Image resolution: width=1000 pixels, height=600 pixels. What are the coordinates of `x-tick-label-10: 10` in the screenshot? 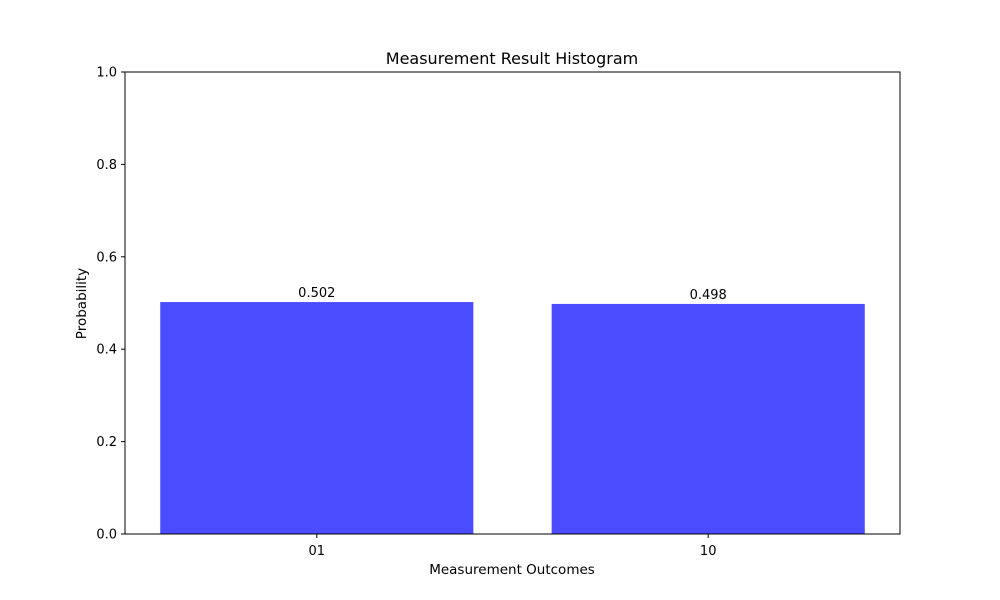 It's located at (708, 551).